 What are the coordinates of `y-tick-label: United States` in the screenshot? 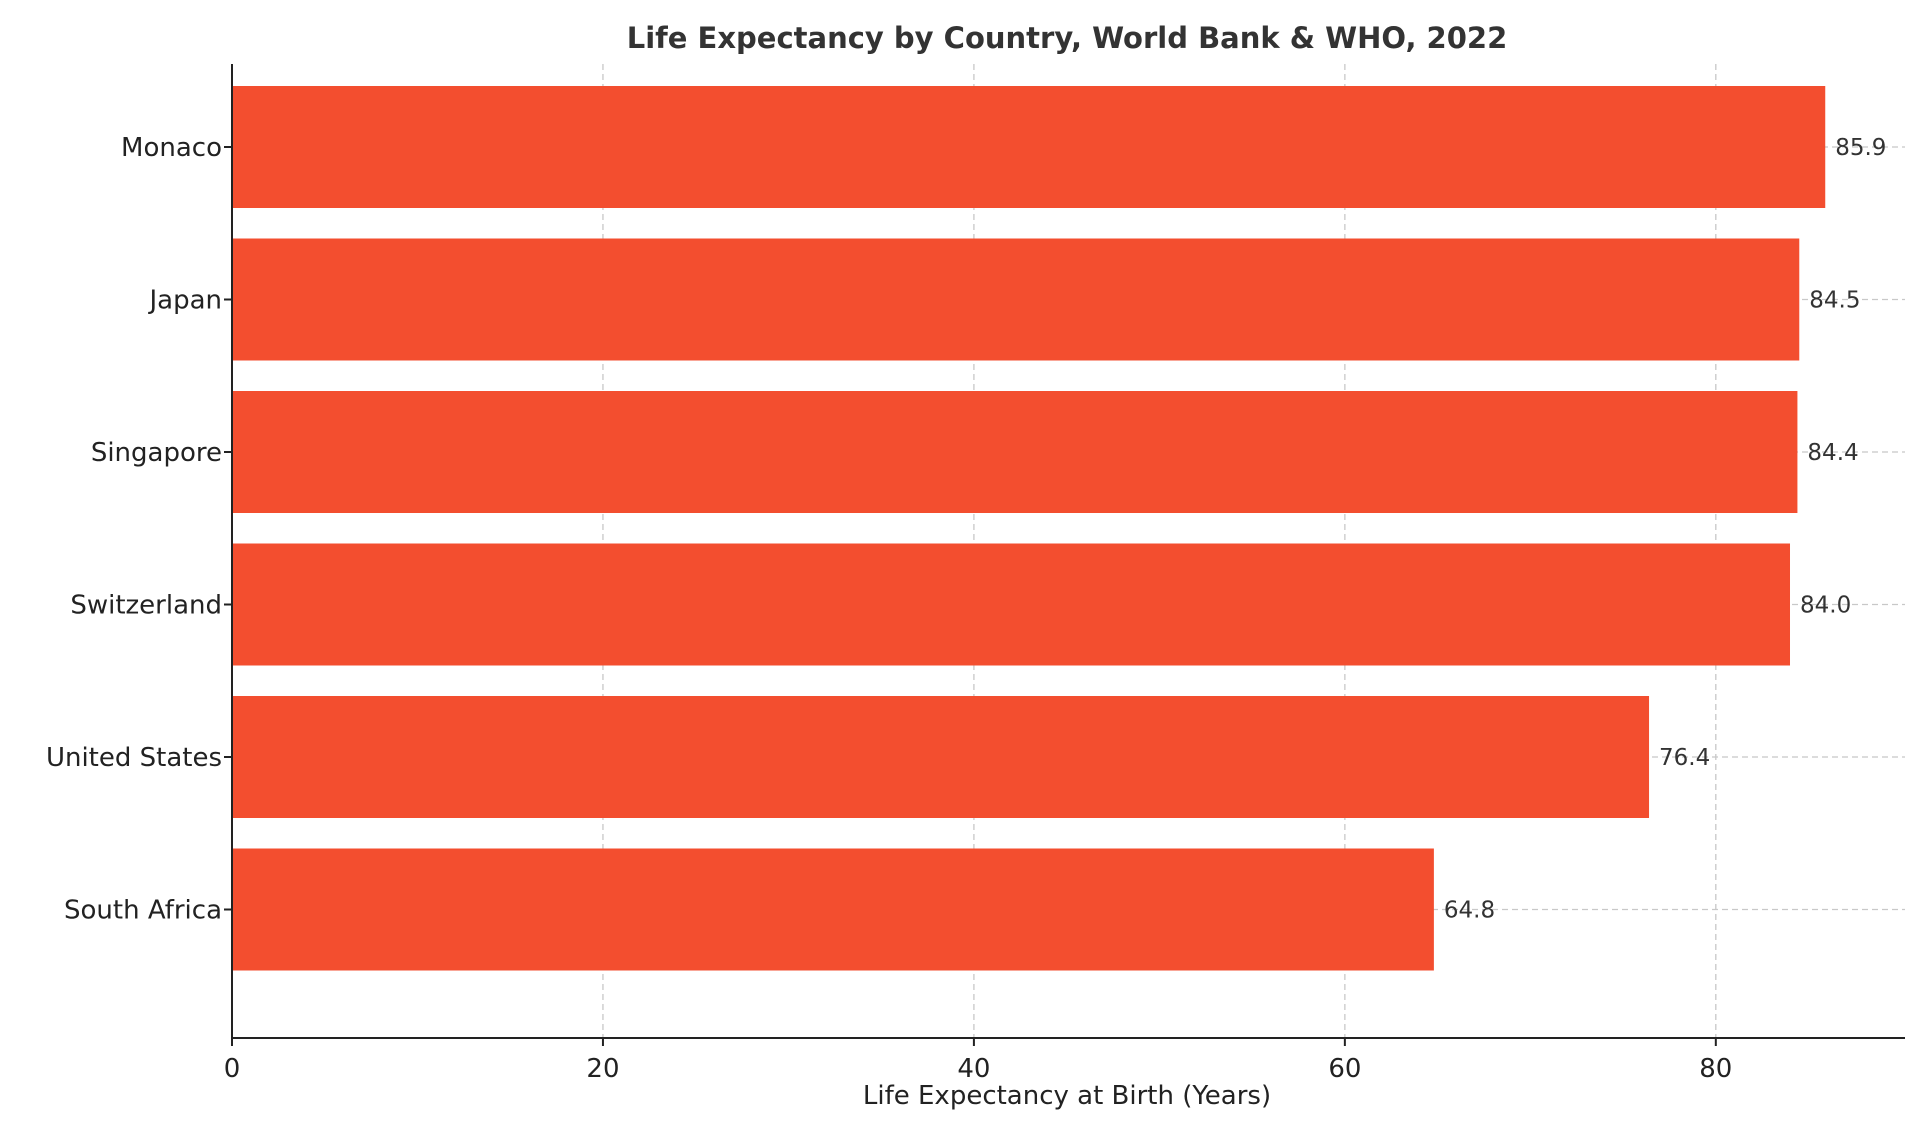 It's located at (134, 758).